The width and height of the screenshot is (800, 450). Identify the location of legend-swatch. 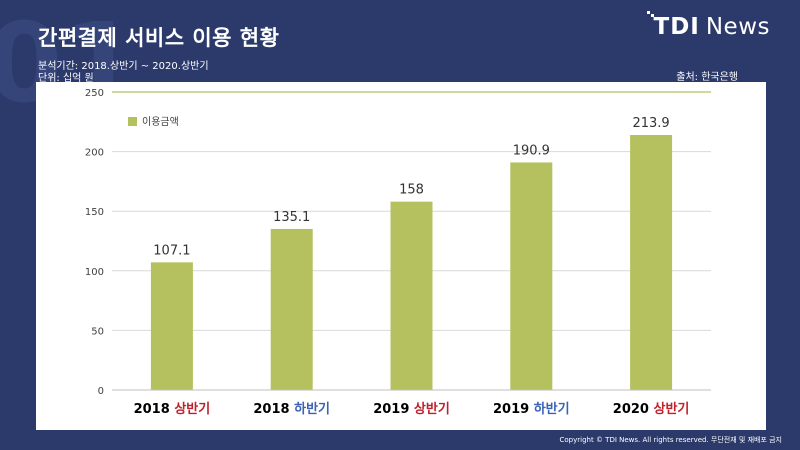
(132, 121).